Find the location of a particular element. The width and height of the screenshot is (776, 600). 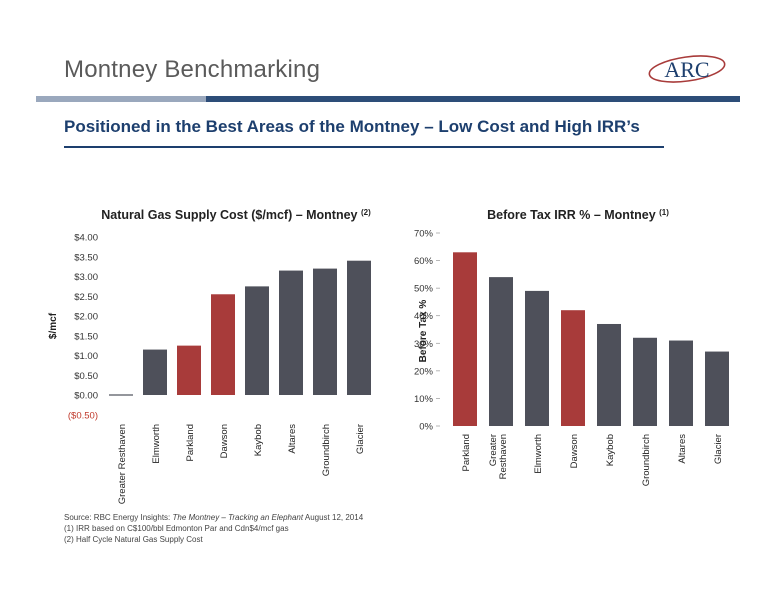

y-tick-label: 0% is located at coordinates (426, 427).